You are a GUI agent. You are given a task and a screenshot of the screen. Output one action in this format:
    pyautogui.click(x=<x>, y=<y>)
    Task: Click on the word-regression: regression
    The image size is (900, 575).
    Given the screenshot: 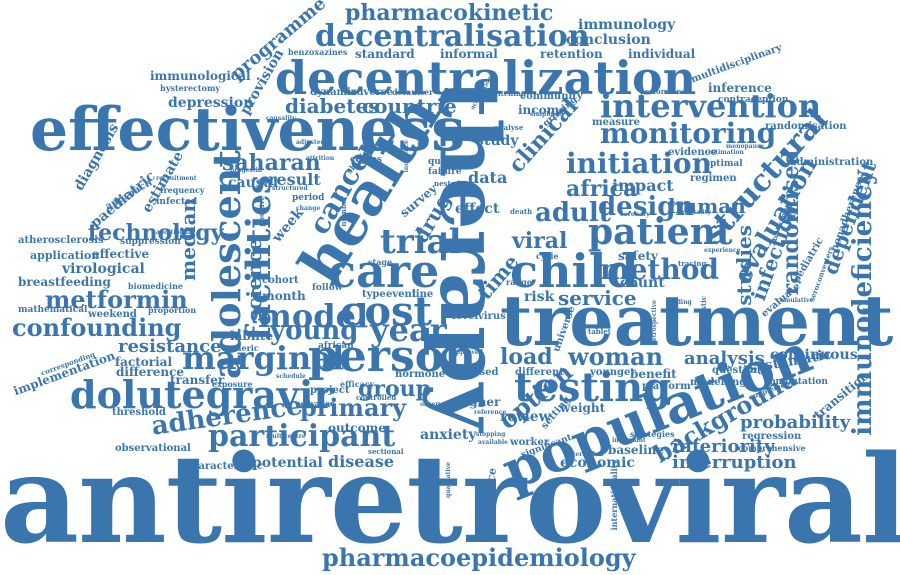 What is the action you would take?
    pyautogui.click(x=772, y=436)
    